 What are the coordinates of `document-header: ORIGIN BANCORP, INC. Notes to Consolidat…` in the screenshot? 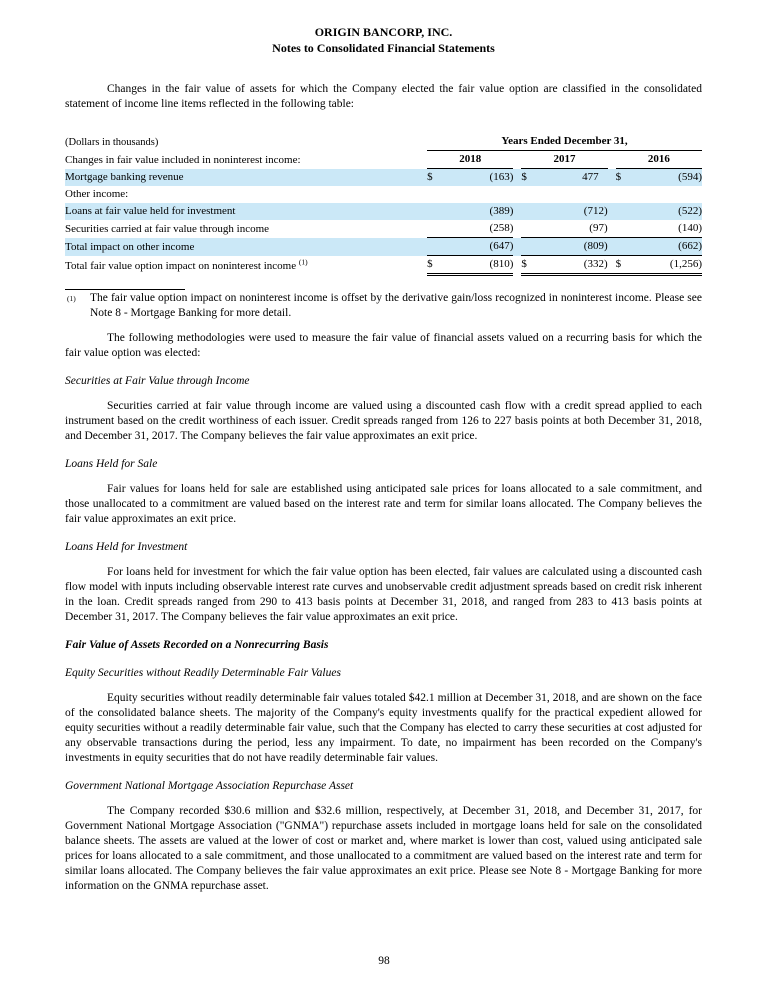 It's located at (383, 40).